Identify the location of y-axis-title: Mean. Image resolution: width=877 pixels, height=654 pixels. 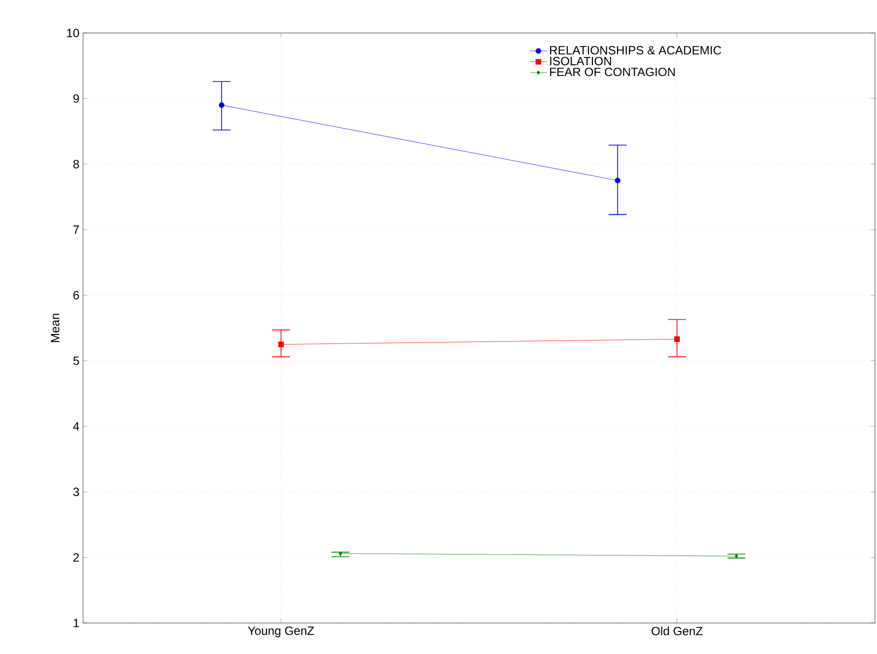
(55, 328).